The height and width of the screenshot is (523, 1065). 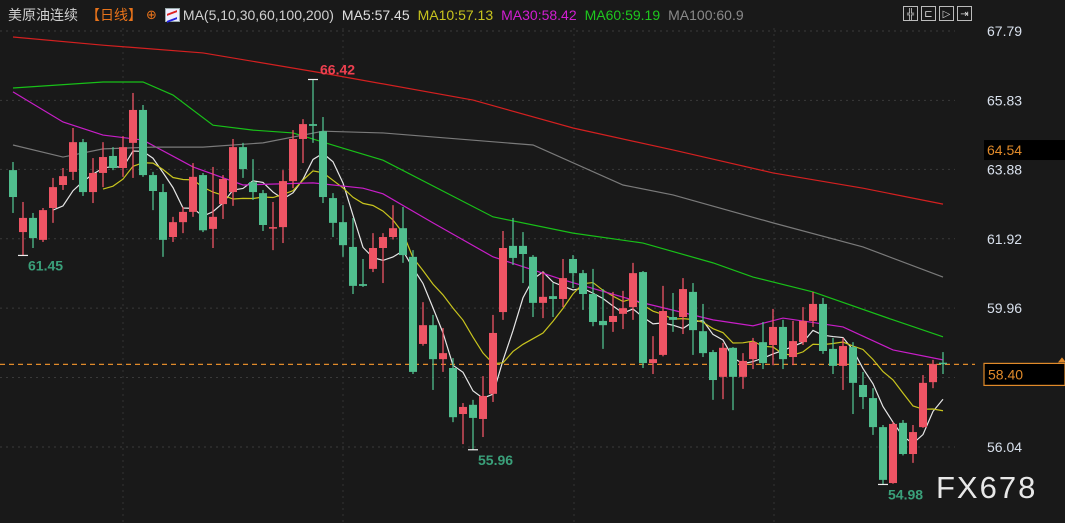 What do you see at coordinates (151, 14) in the screenshot?
I see `target-icon: ⊕` at bounding box center [151, 14].